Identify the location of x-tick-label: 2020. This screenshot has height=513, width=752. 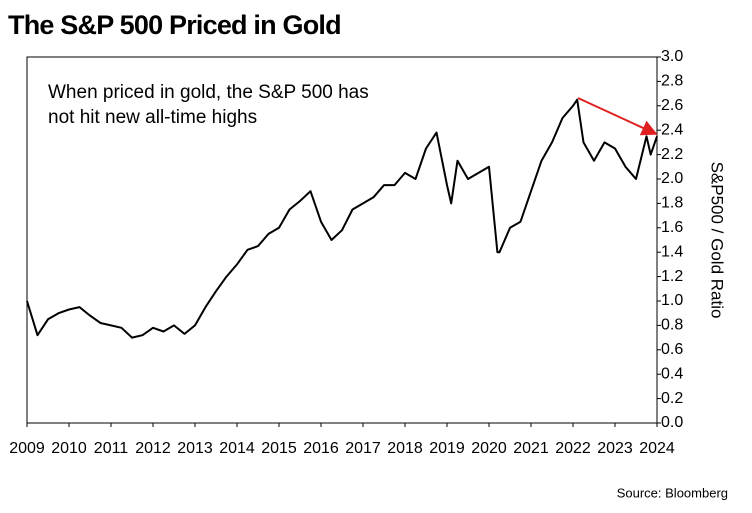
(489, 448).